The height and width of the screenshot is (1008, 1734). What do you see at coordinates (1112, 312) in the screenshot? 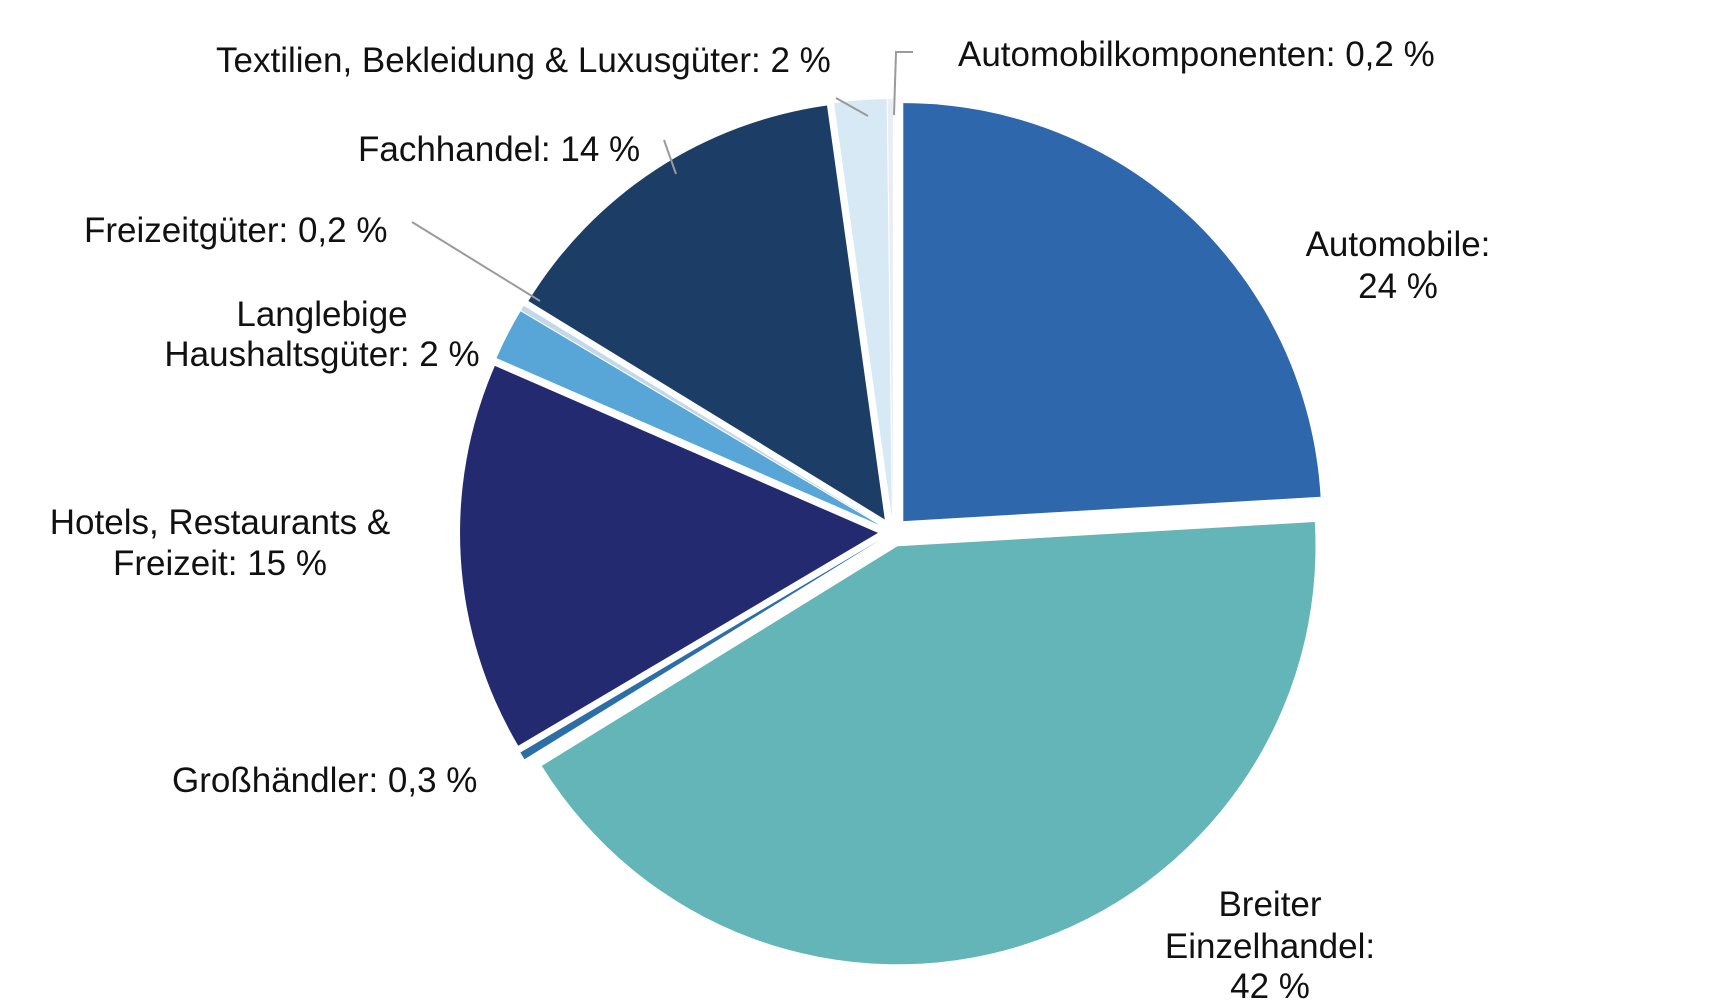
I see `pie-slice-automobile` at bounding box center [1112, 312].